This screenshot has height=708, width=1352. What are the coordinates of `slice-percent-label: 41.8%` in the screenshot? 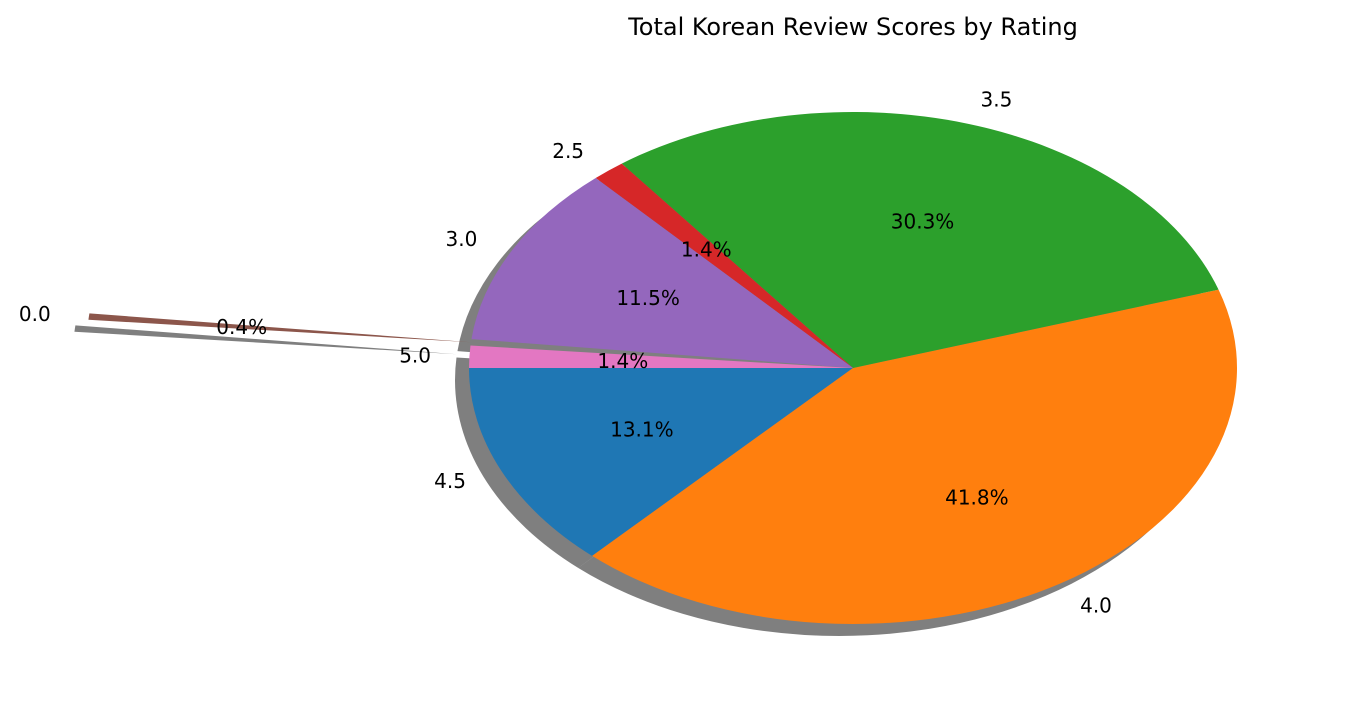 It's located at (977, 498).